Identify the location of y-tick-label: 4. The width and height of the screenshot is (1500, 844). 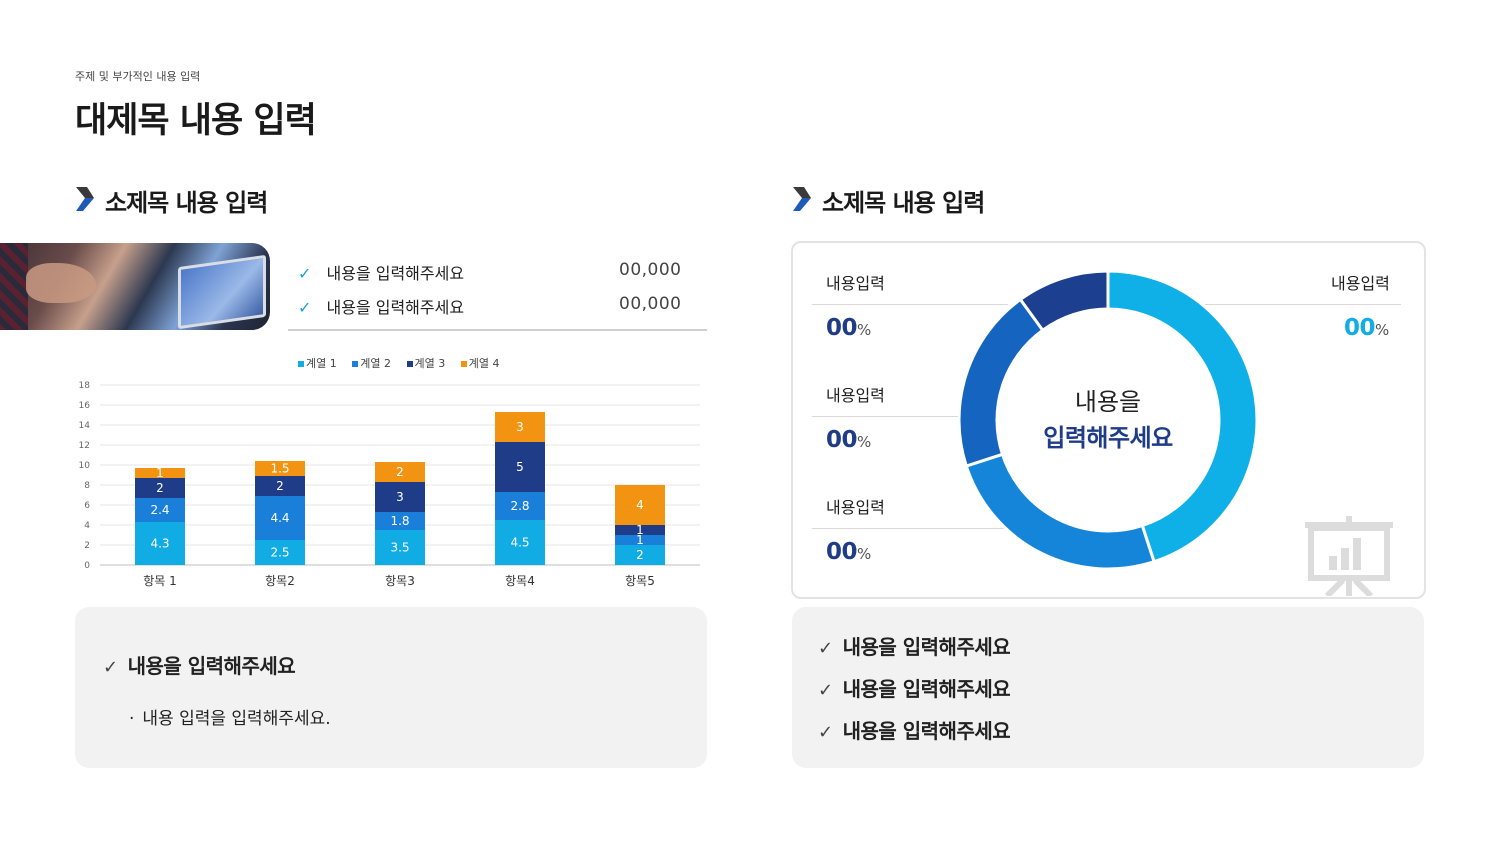
(87, 526).